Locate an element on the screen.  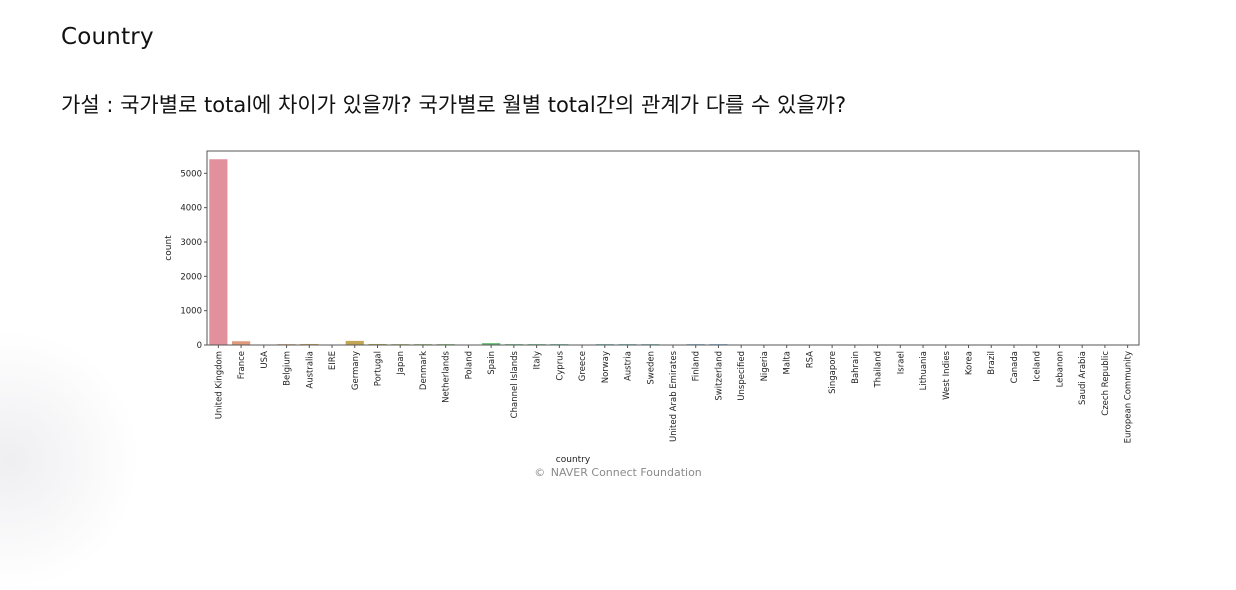
x-tick-label: Thailand is located at coordinates (879, 370).